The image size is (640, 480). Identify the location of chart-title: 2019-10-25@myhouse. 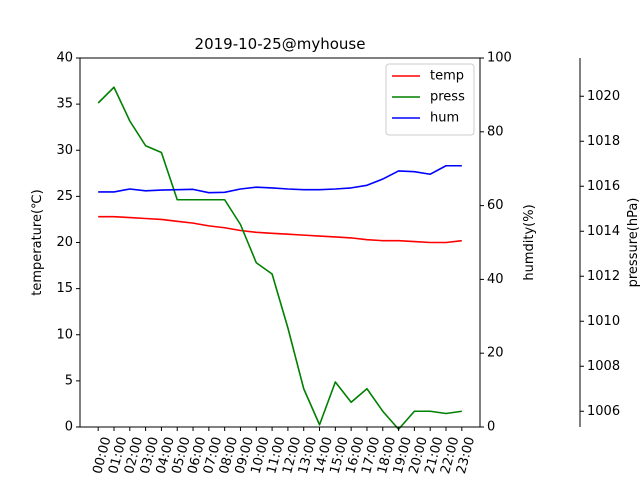
(280, 44).